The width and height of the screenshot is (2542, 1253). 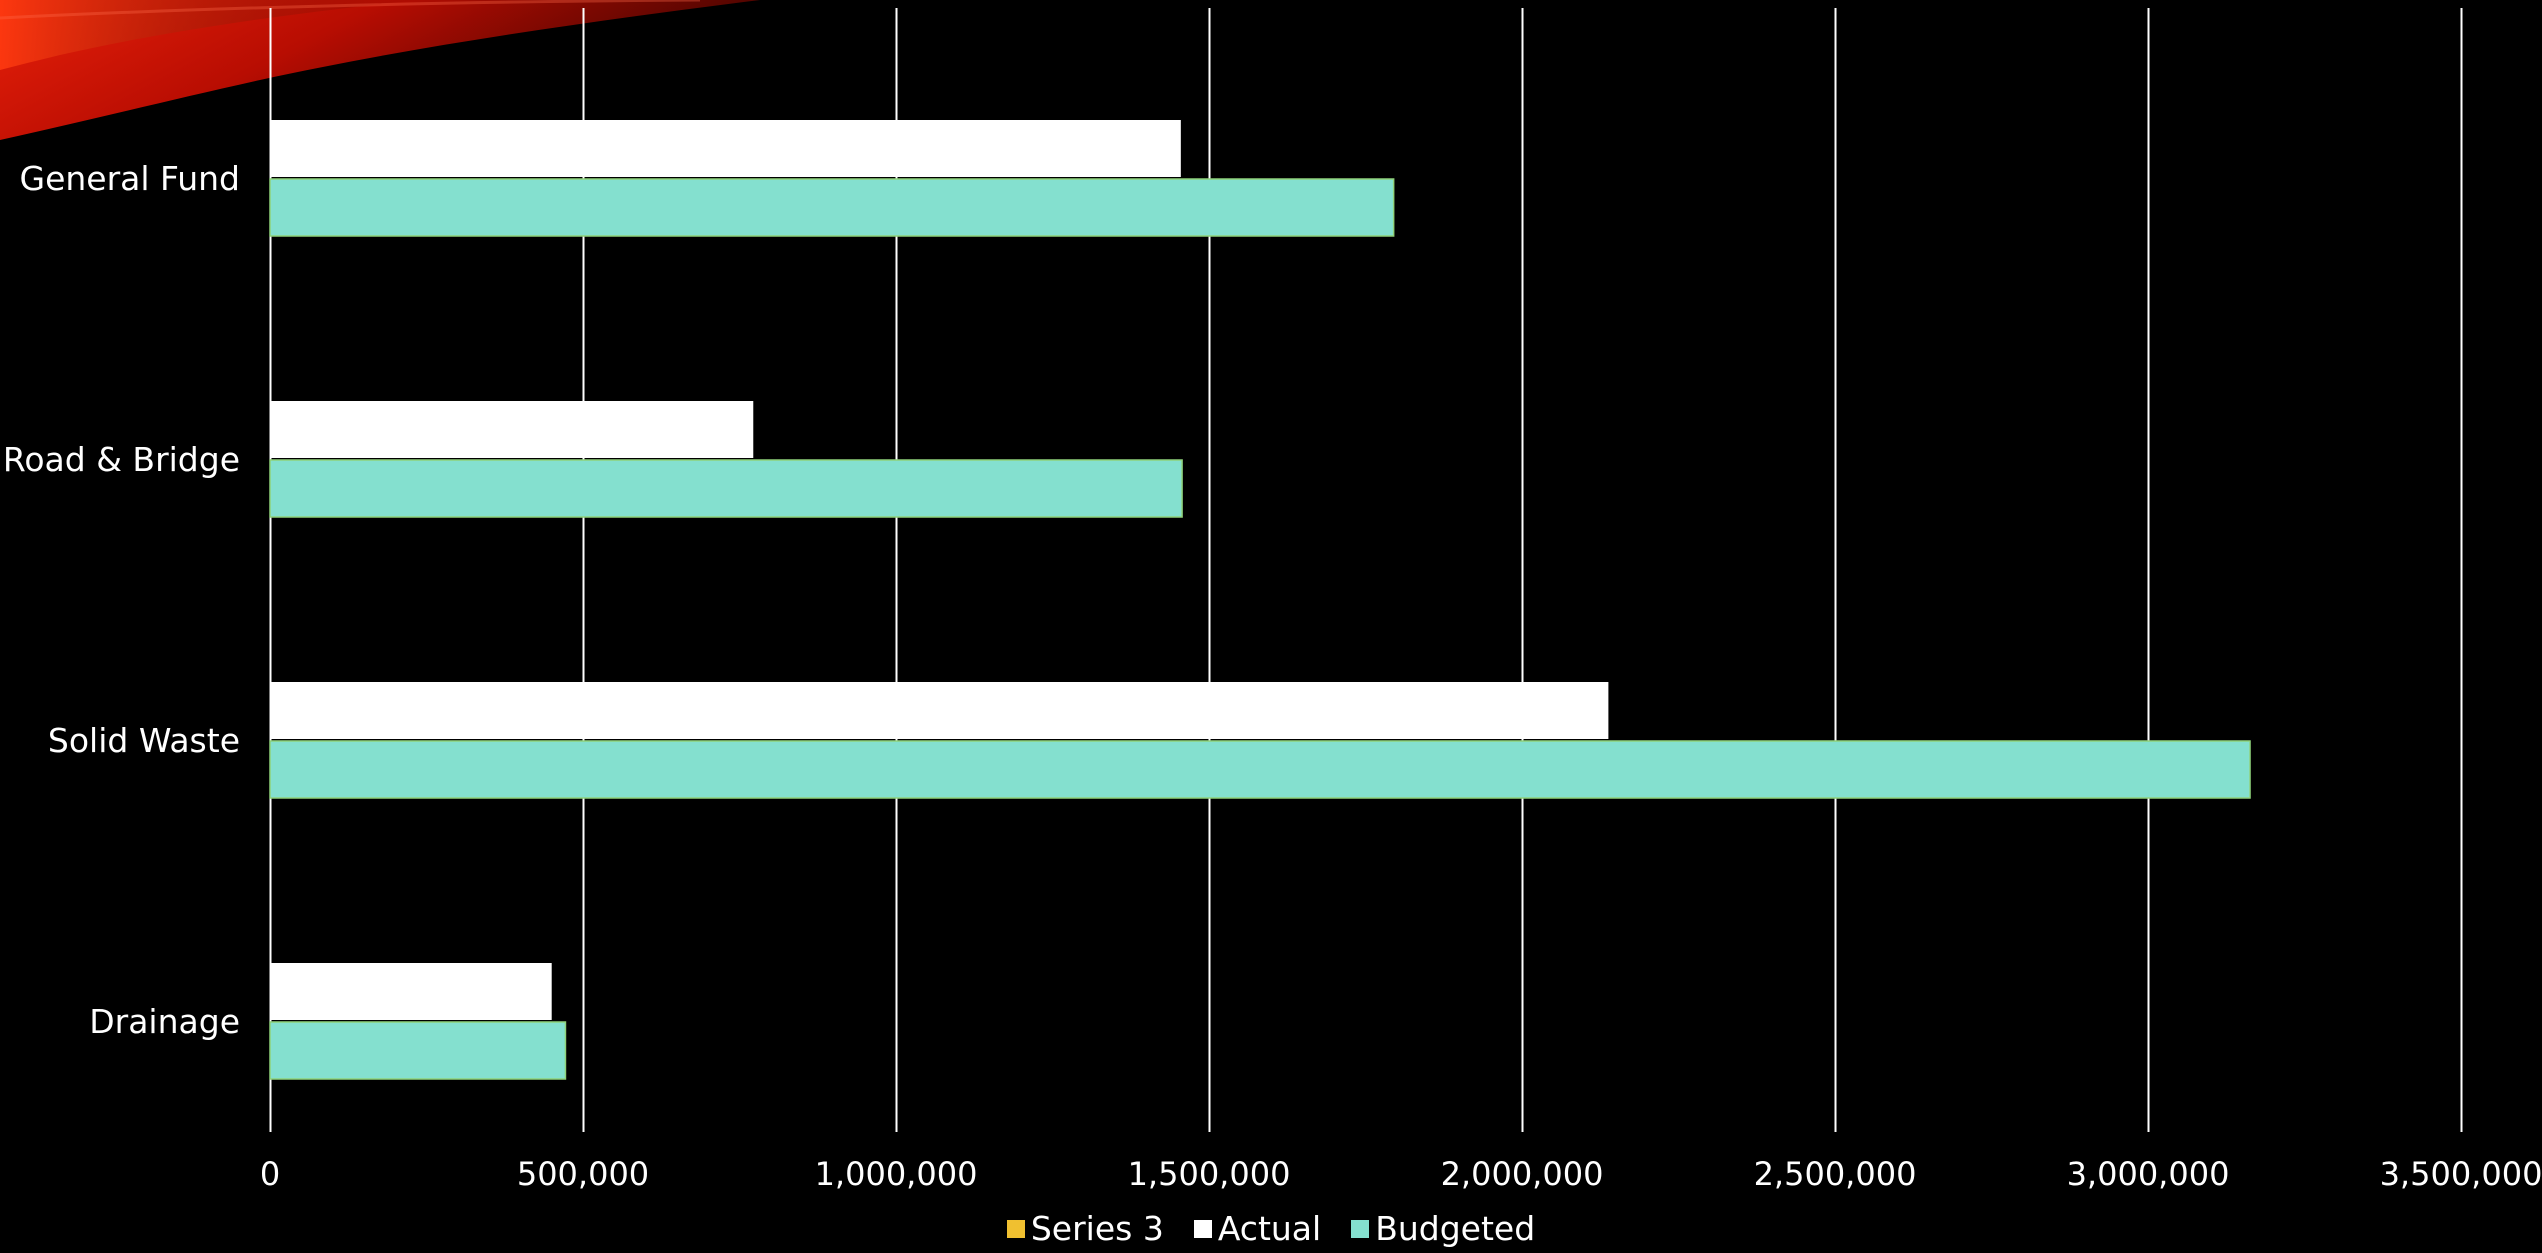 I want to click on red-swoosh-shape, so click(x=380, y=70).